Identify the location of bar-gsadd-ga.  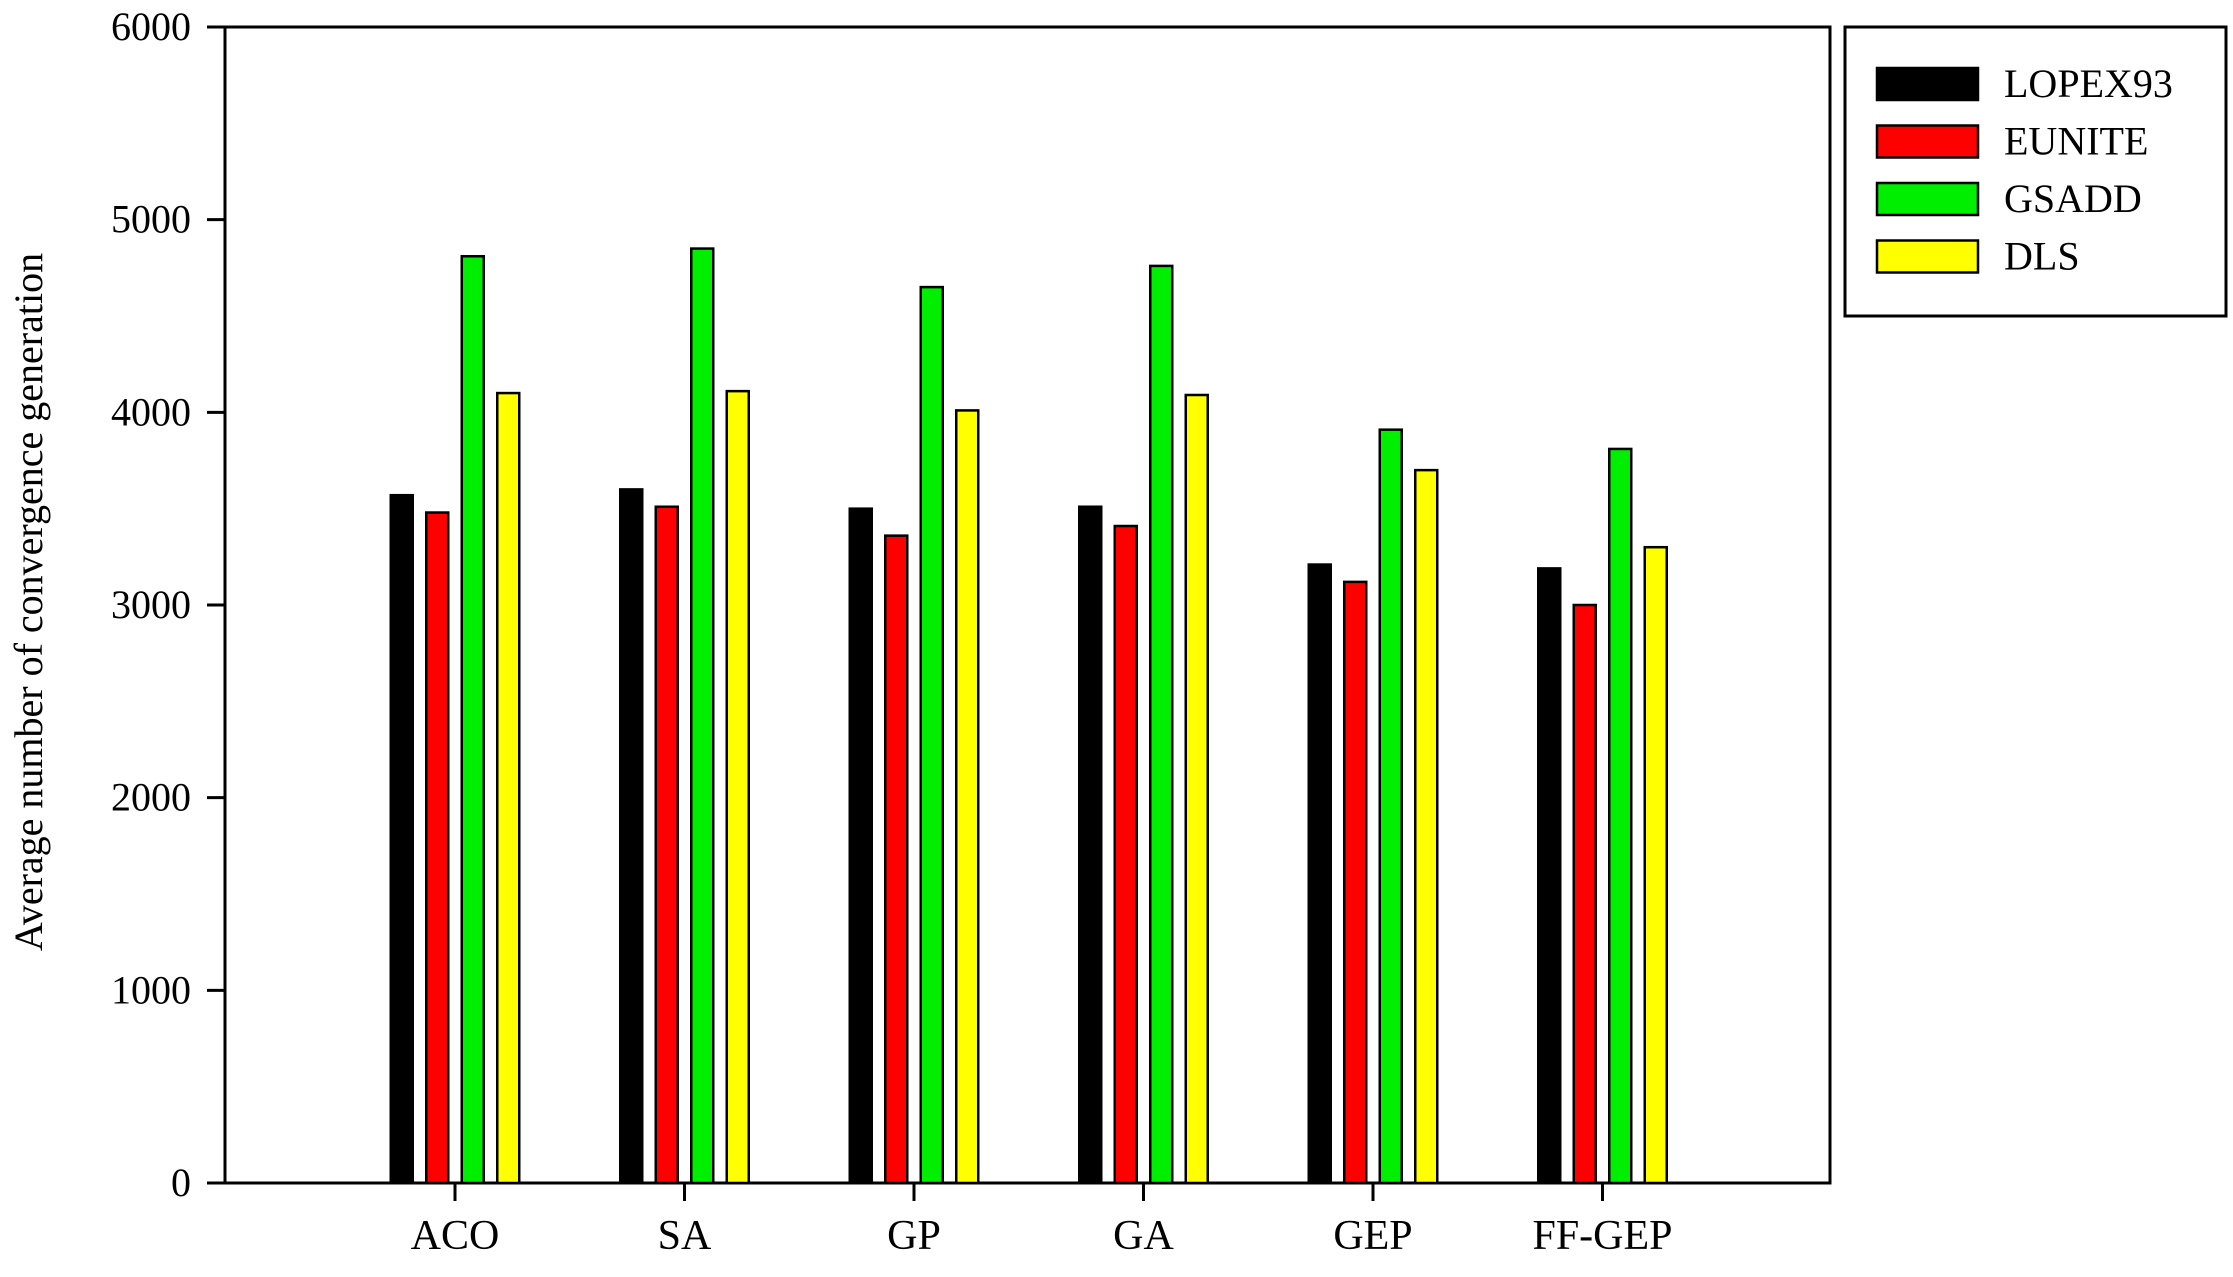
(1161, 724).